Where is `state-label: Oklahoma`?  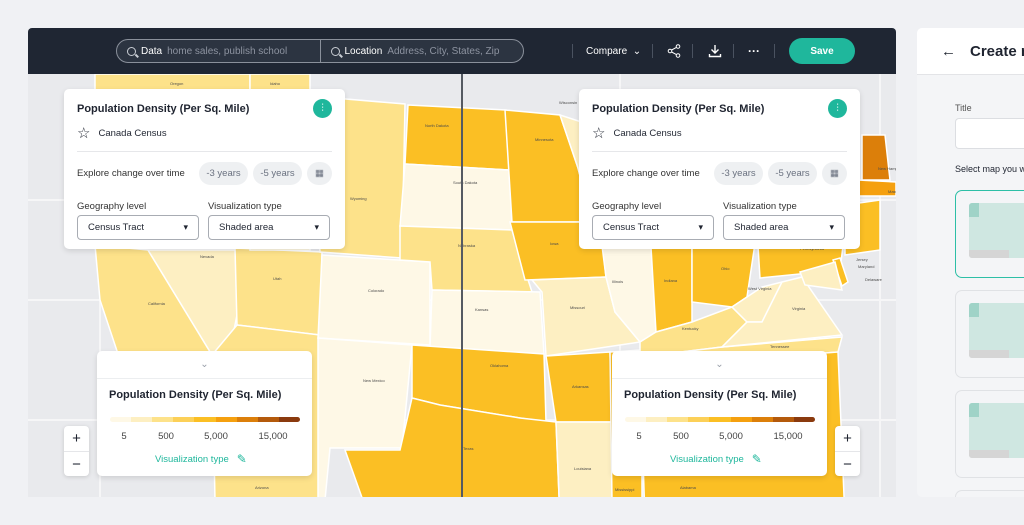 state-label: Oklahoma is located at coordinates (499, 365).